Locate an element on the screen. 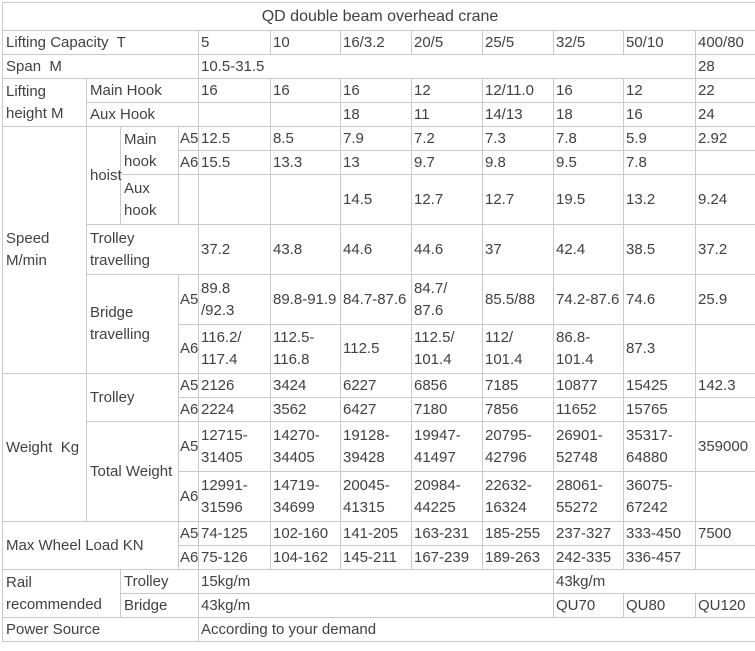 The width and height of the screenshot is (755, 651). spec-cell: 15425 is located at coordinates (659, 385).